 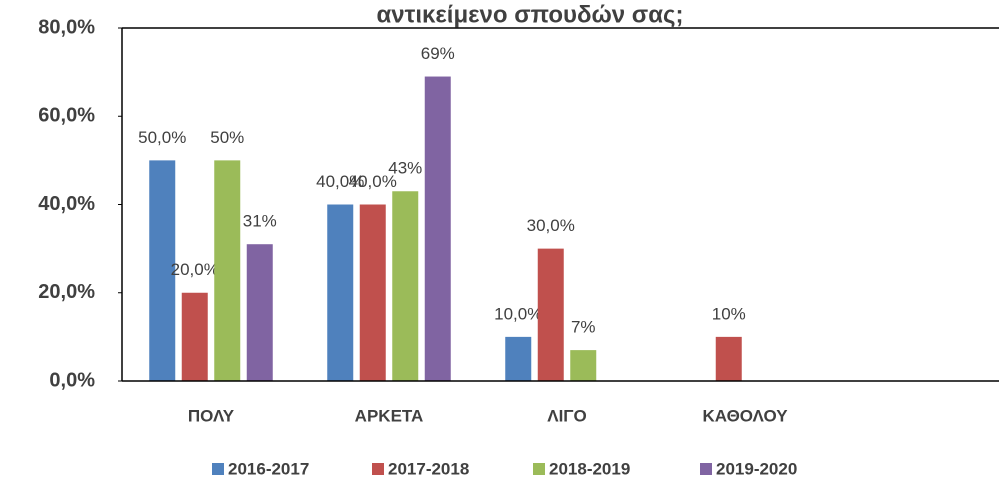 What do you see at coordinates (530, 14) in the screenshot?
I see `chart-title: αντικείμενο σπουδών σας;` at bounding box center [530, 14].